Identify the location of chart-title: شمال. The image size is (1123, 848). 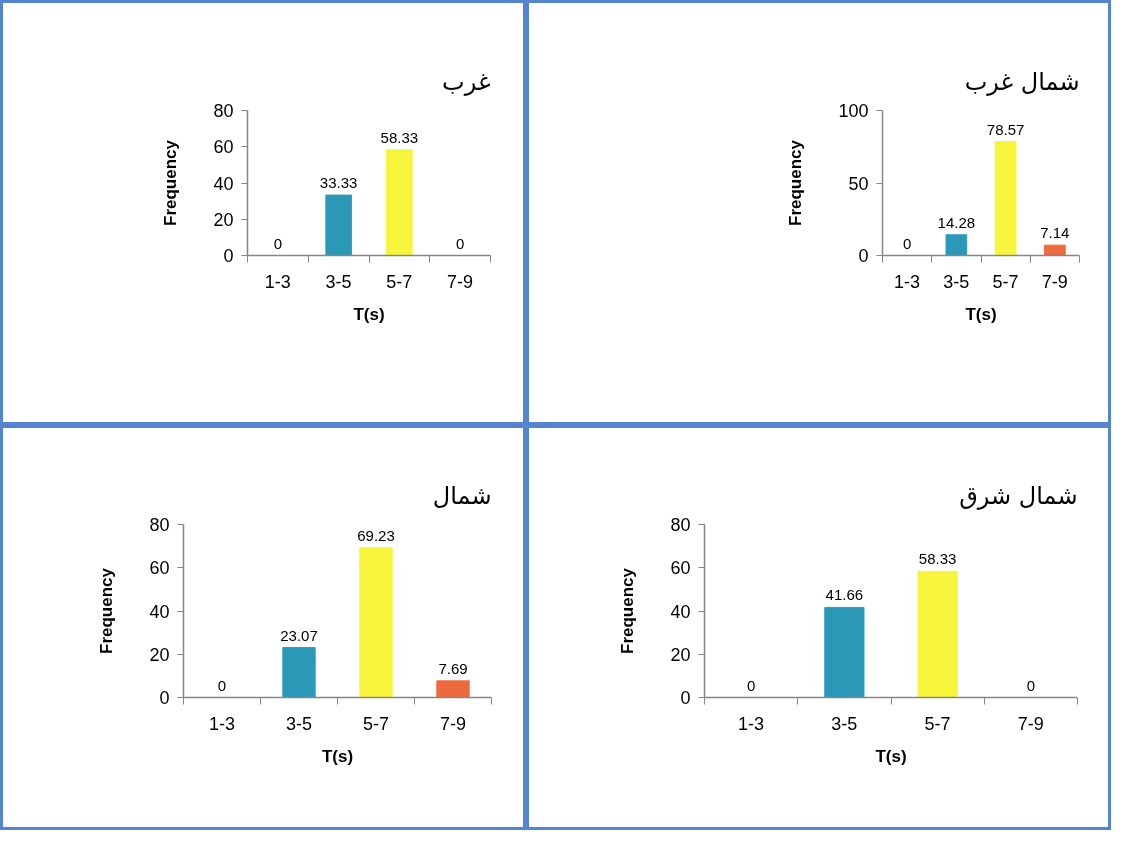
(462, 495).